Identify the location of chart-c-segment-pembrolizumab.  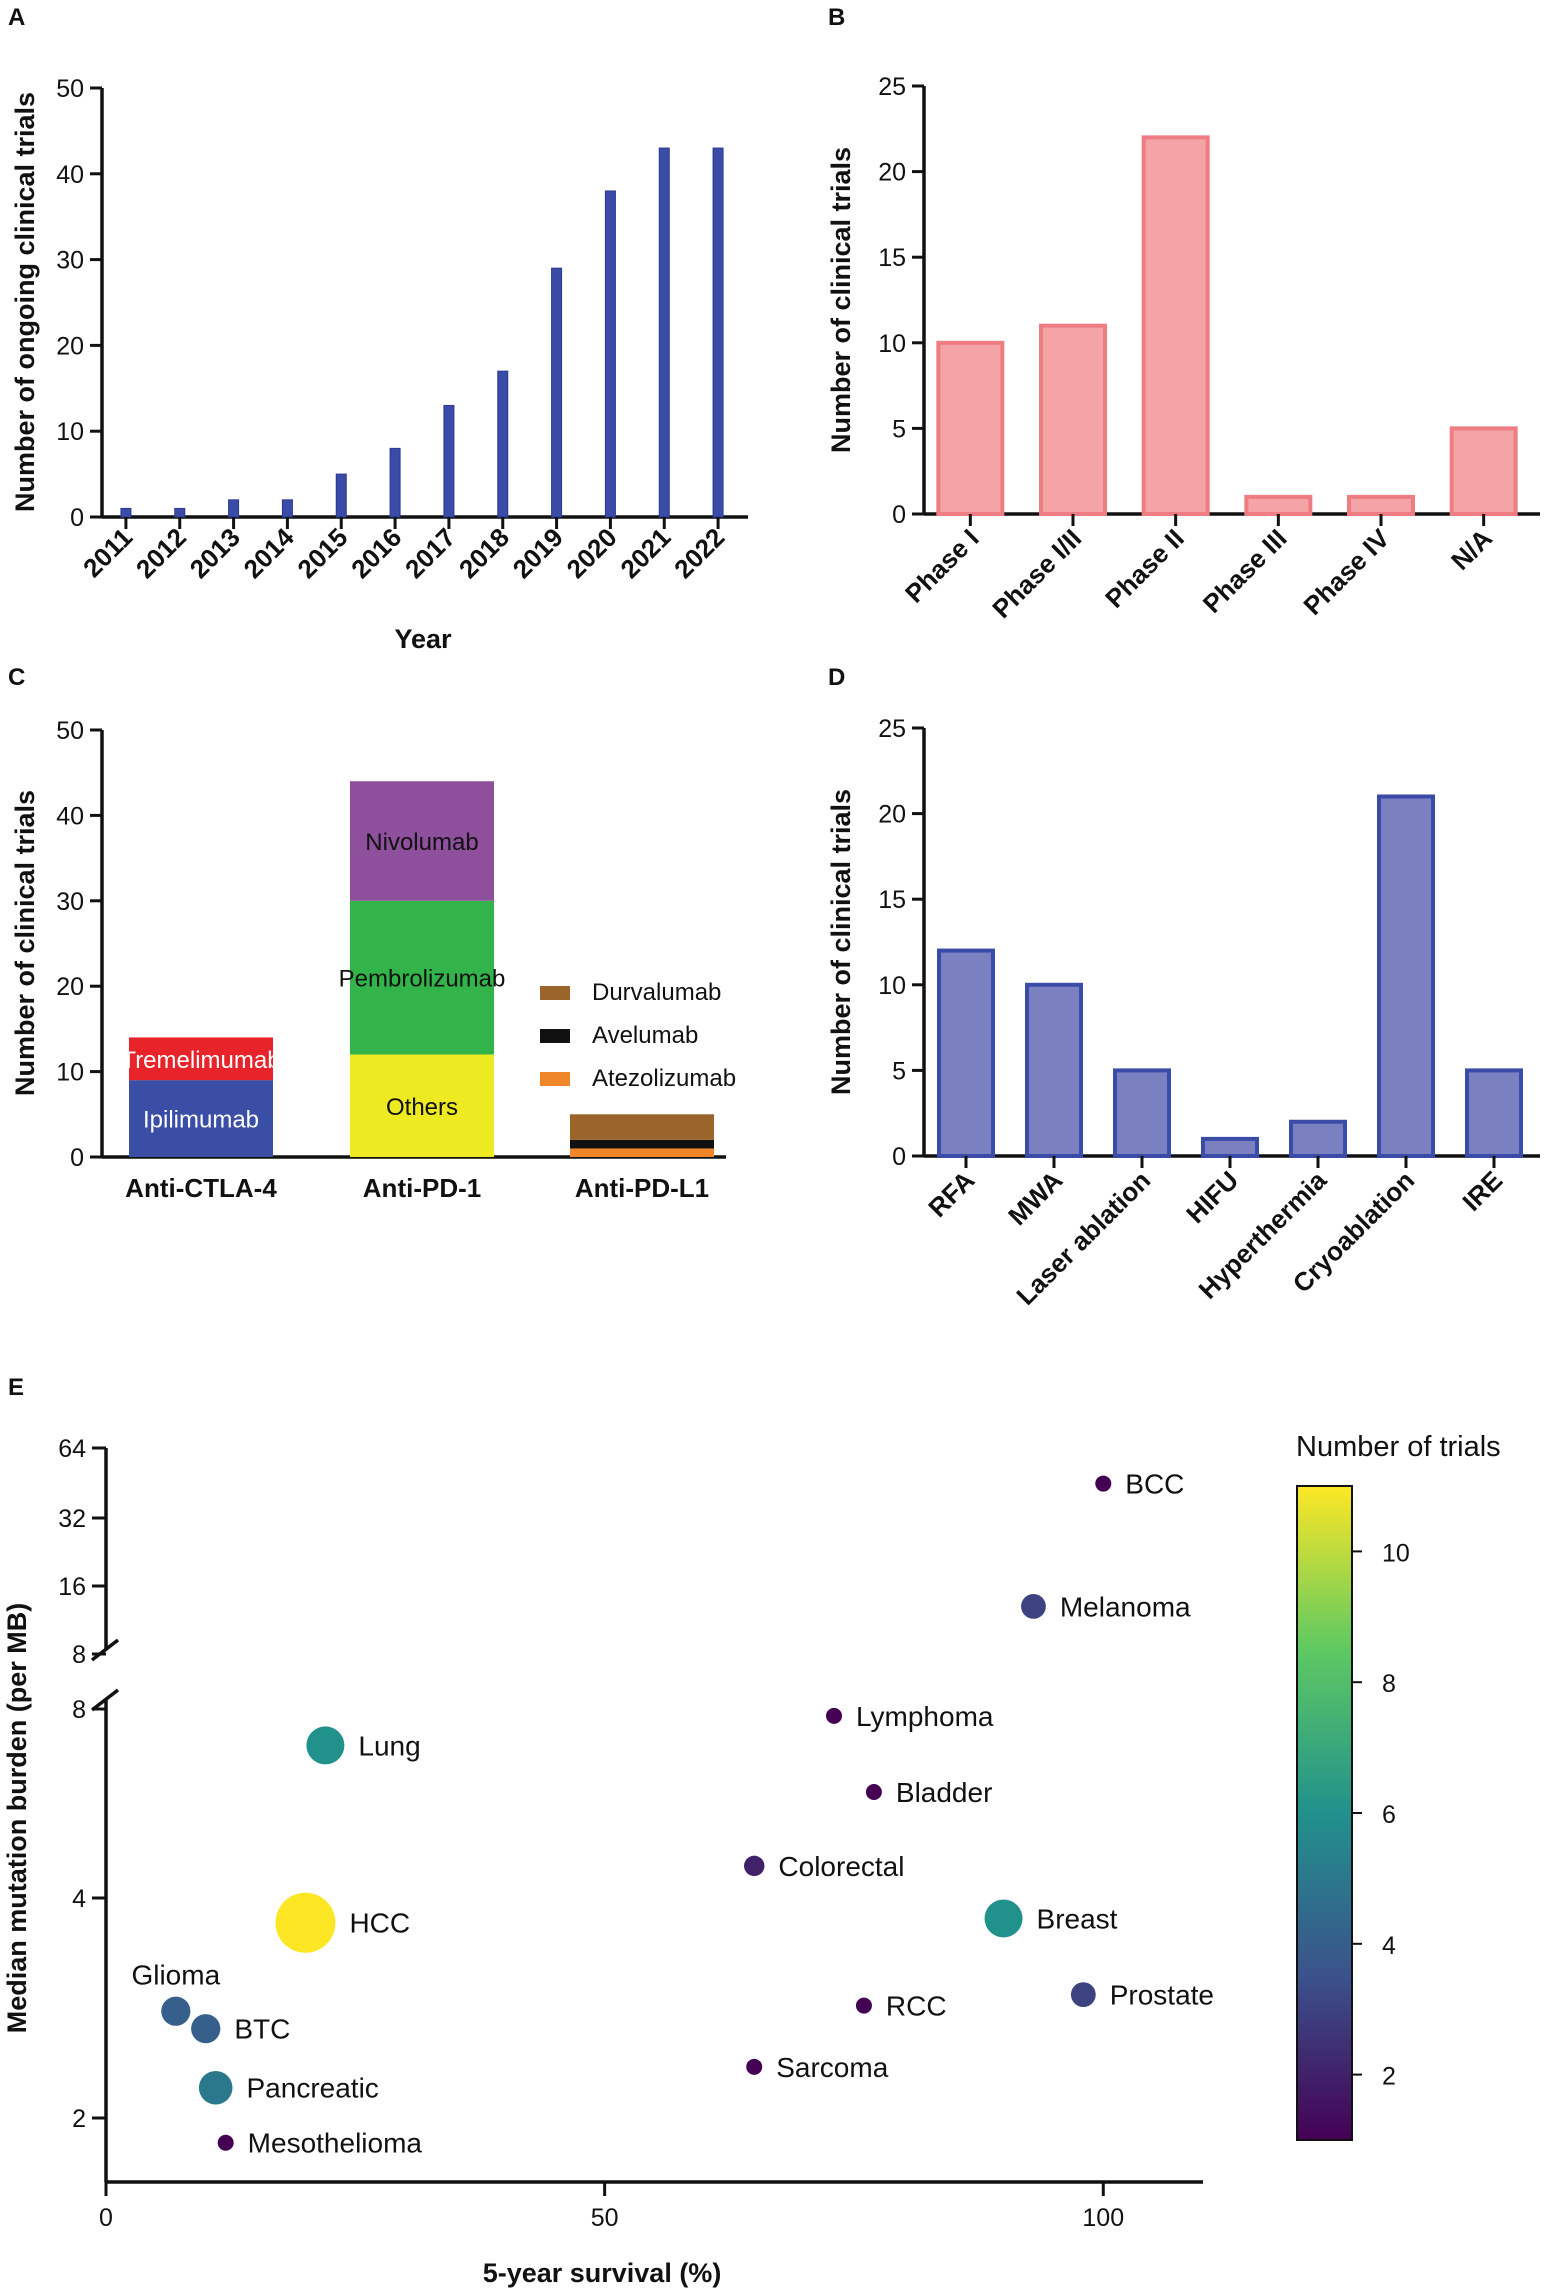
(422, 977).